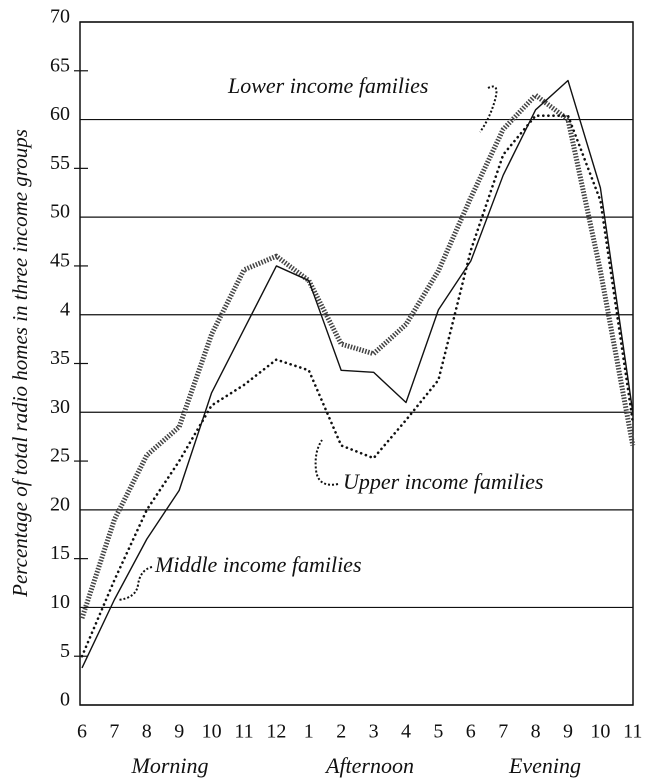 Image resolution: width=645 pixels, height=783 pixels. I want to click on y-tick-label: 20, so click(60, 504).